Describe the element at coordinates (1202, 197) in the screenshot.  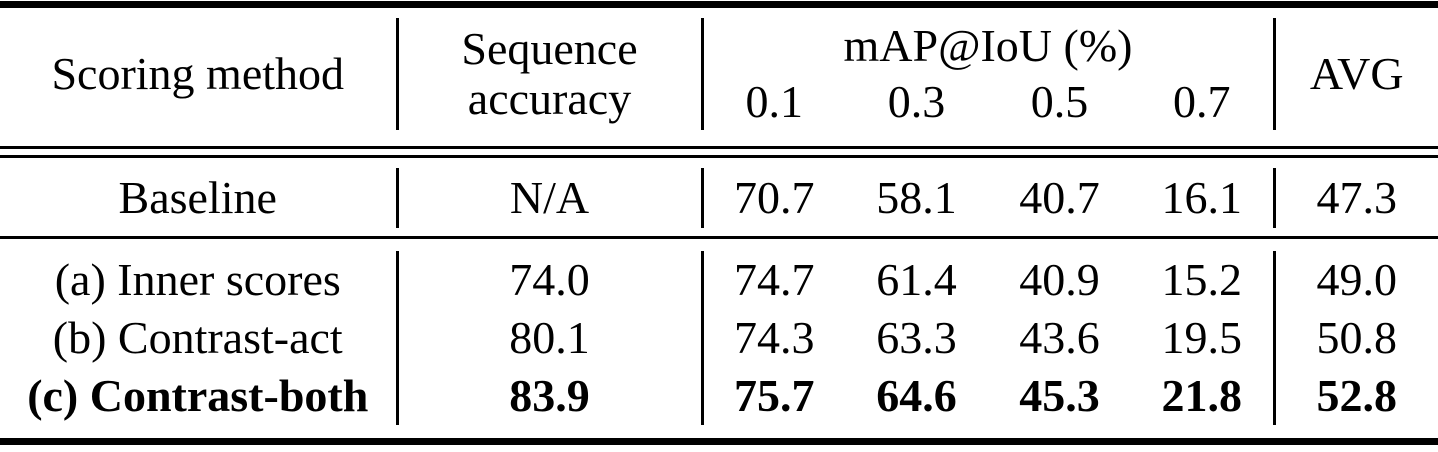
I see `baseline-map-0.7-cell: 16.1` at that location.